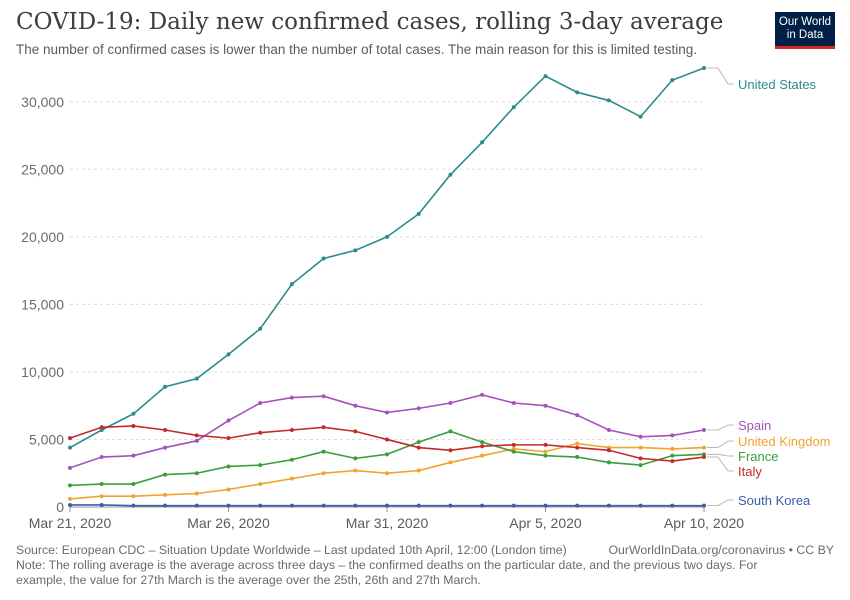 This screenshot has height=600, width=850. I want to click on source-link: OurWorldInData.org/coronavirus • CC BY, so click(721, 550).